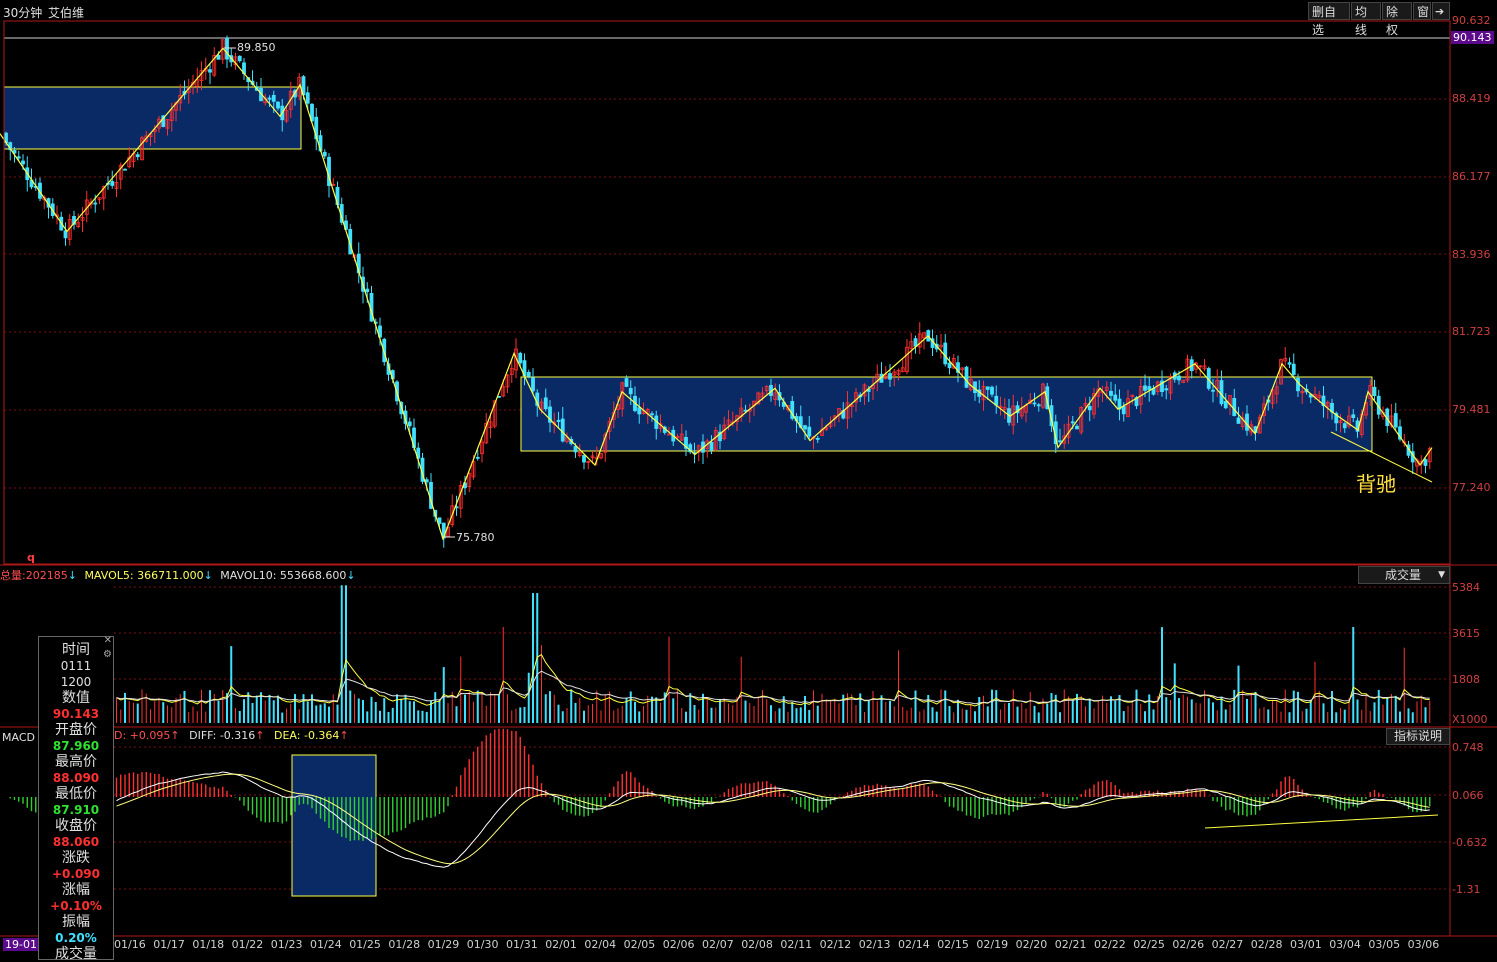  Describe the element at coordinates (76, 730) in the screenshot. I see `open-label: 开盘价` at that location.